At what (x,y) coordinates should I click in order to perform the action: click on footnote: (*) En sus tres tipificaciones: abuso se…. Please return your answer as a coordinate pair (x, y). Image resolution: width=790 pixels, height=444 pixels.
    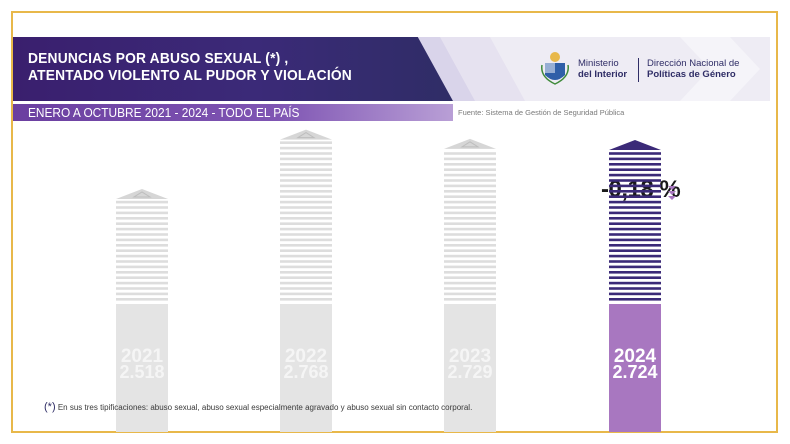
    Looking at the image, I should click on (258, 407).